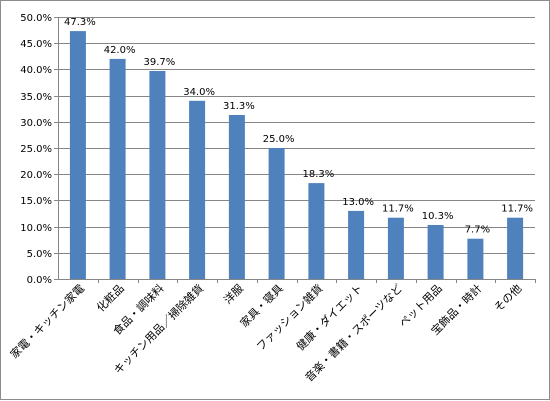 This screenshot has height=401, width=550. I want to click on data-label: 39.7%, so click(160, 62).